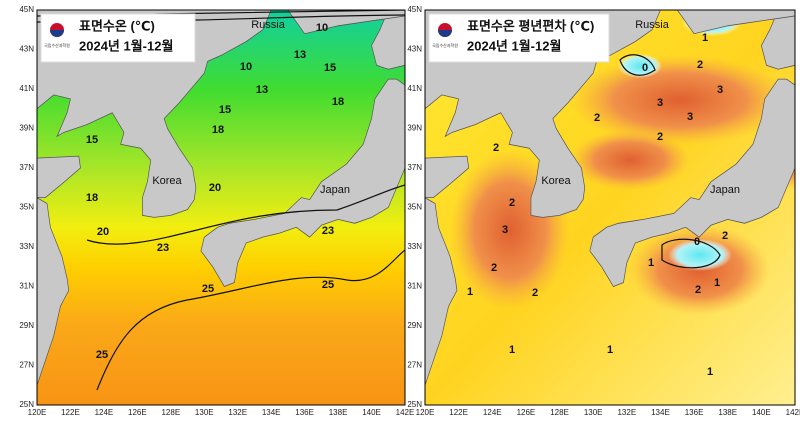 The height and width of the screenshot is (427, 800). What do you see at coordinates (328, 231) in the screenshot?
I see `contour-label: 23` at bounding box center [328, 231].